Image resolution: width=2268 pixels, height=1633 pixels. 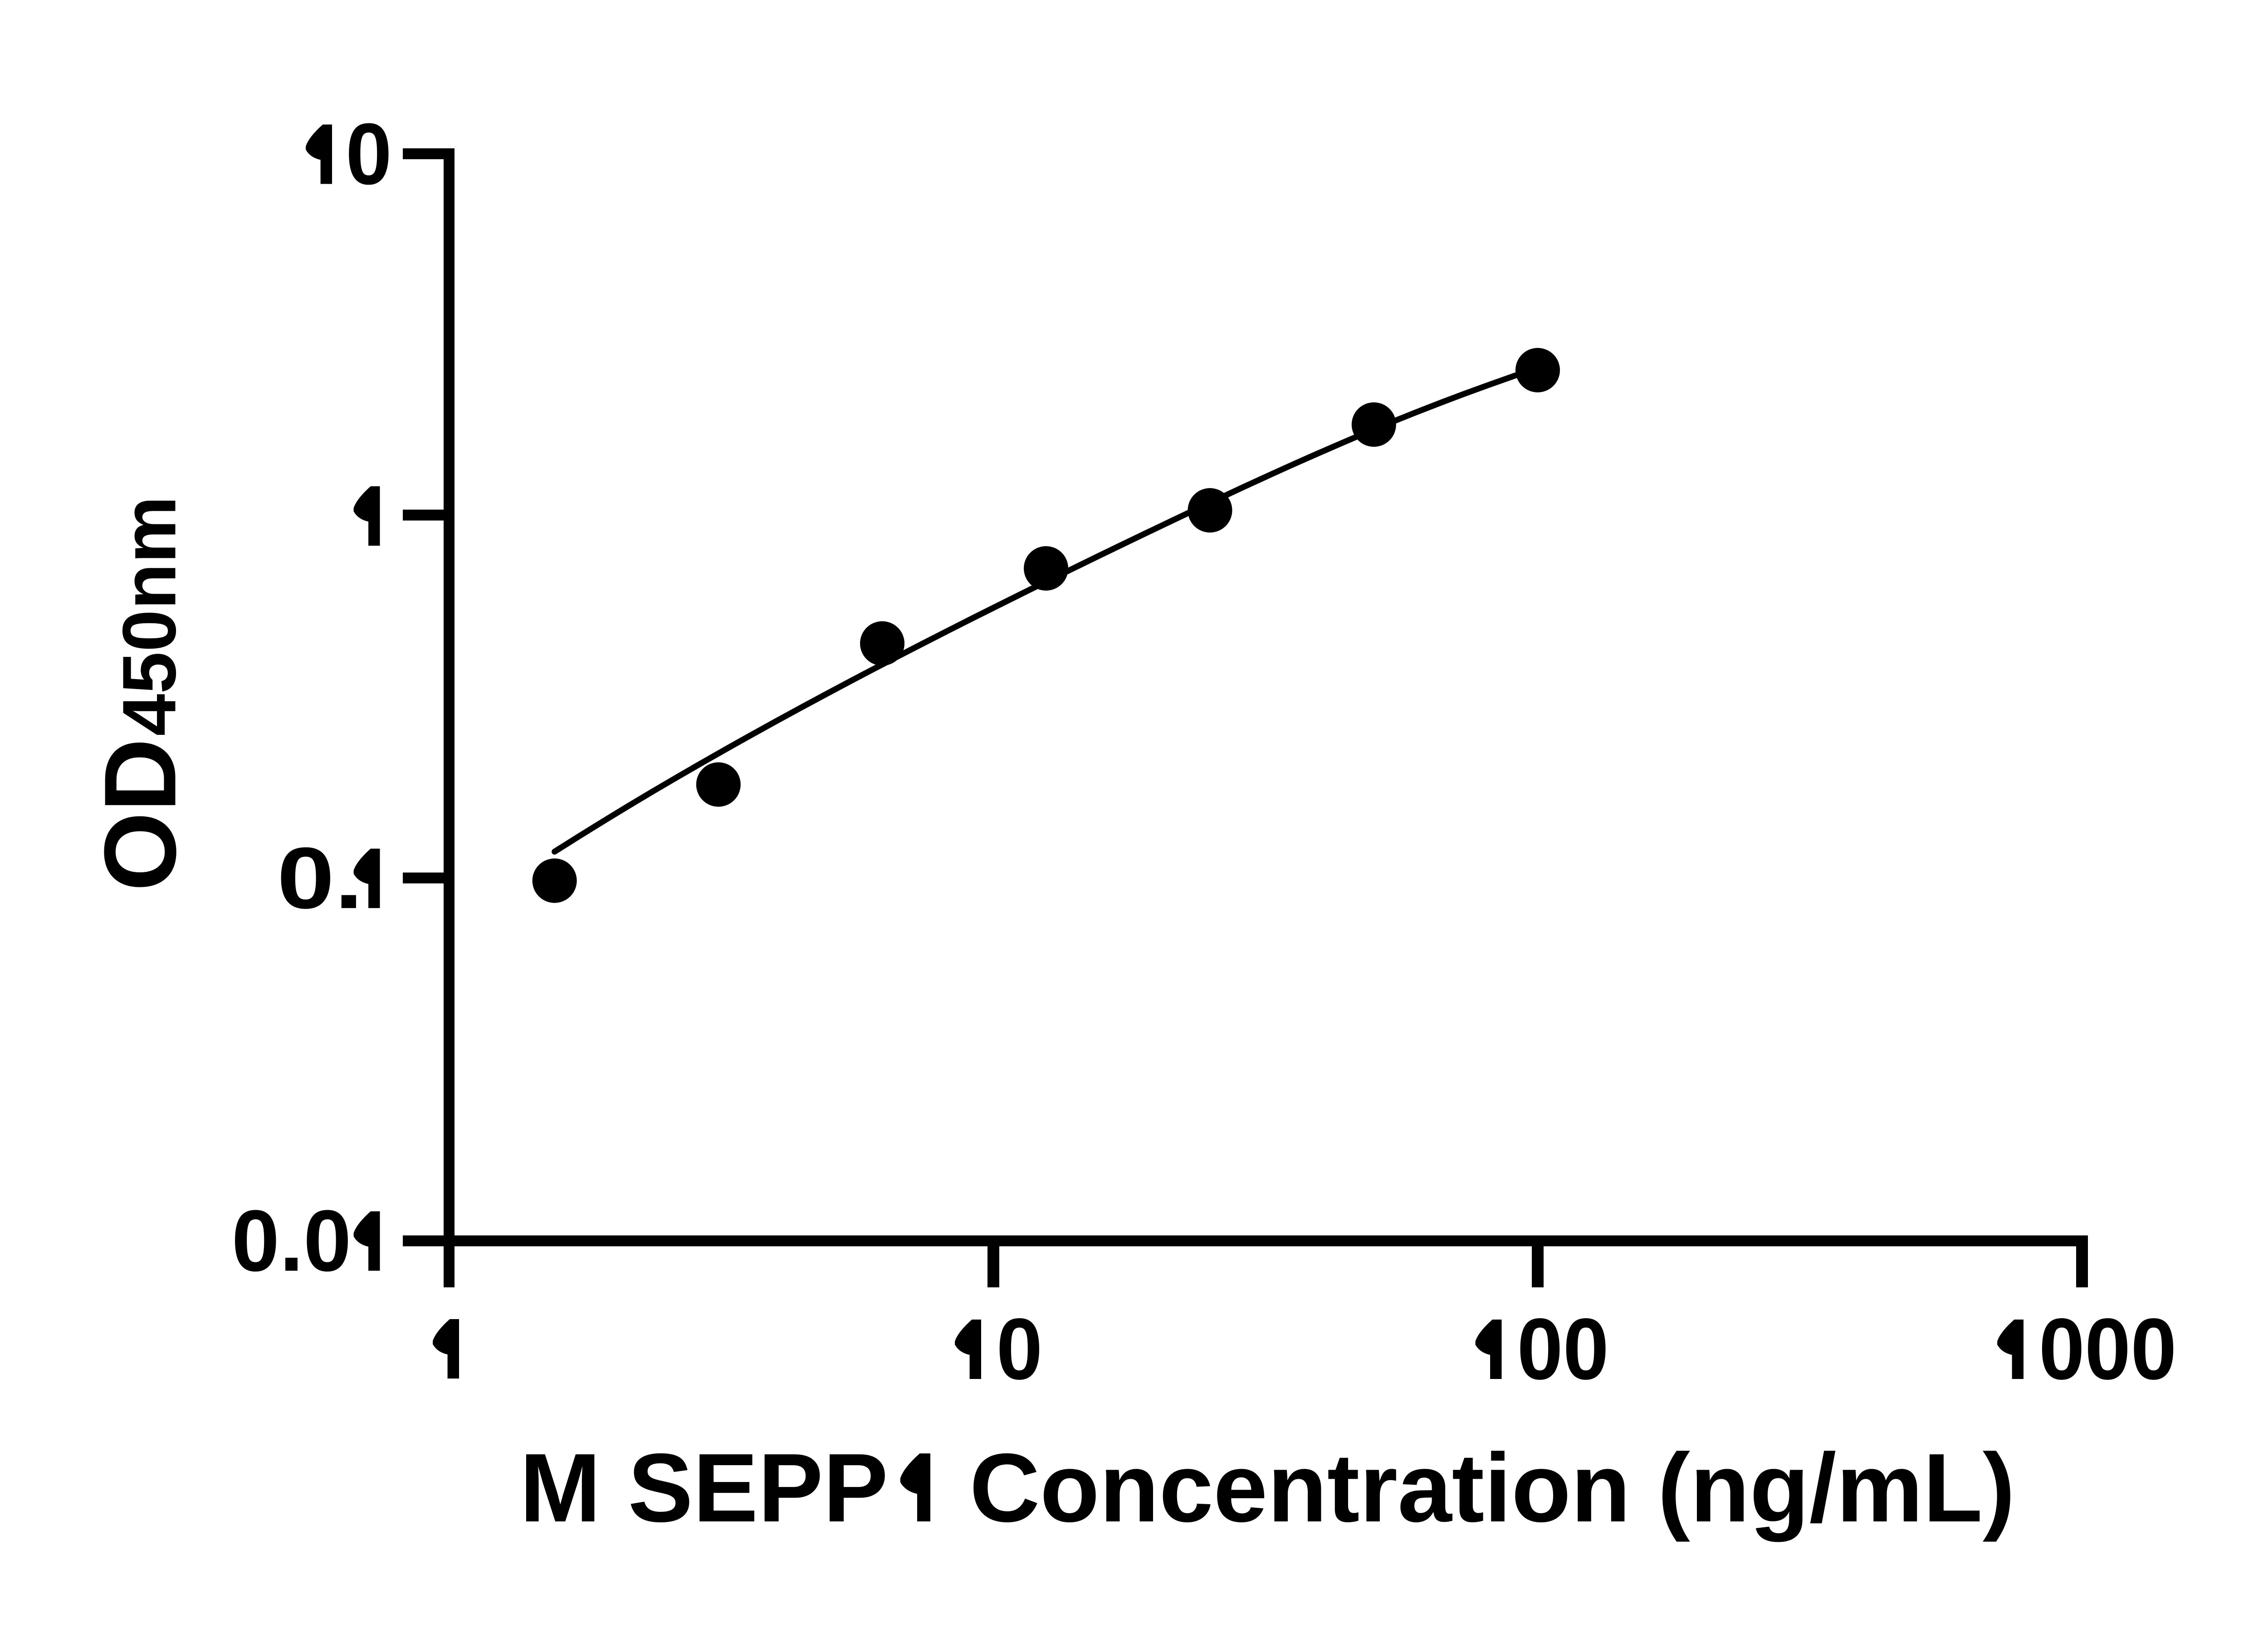 I want to click on svg-text: 0.0, so click(x=292, y=1240).